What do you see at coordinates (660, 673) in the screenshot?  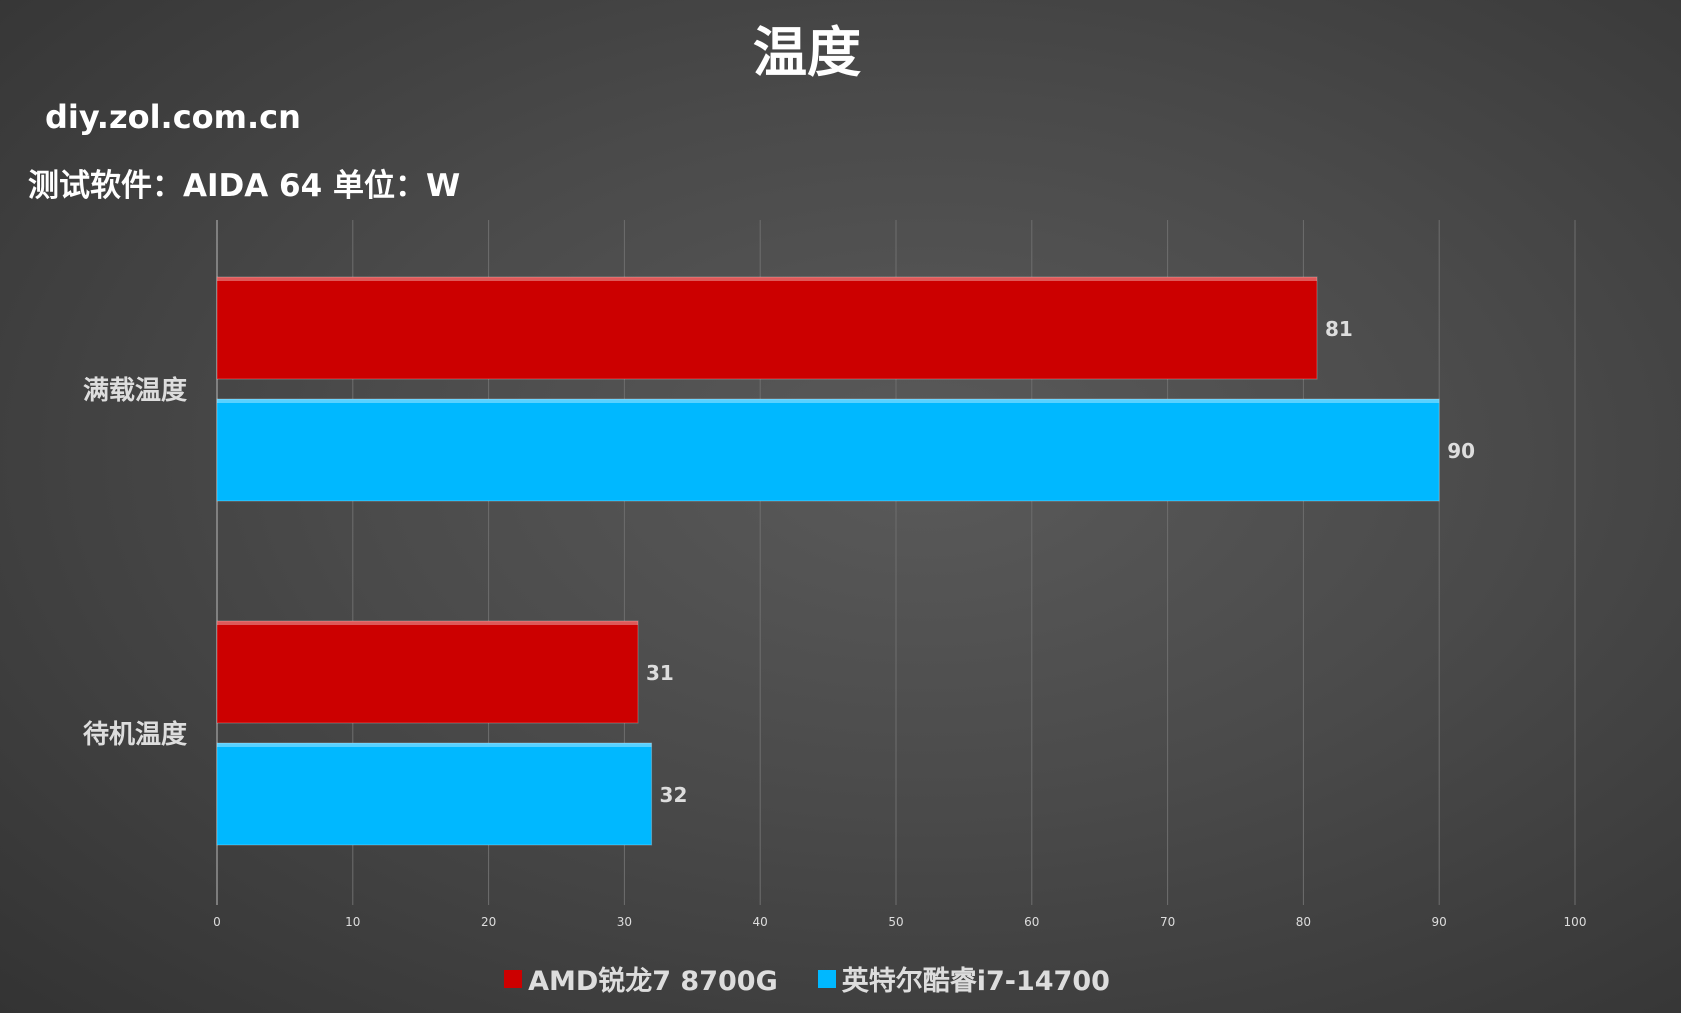 I see `data-label: 31` at bounding box center [660, 673].